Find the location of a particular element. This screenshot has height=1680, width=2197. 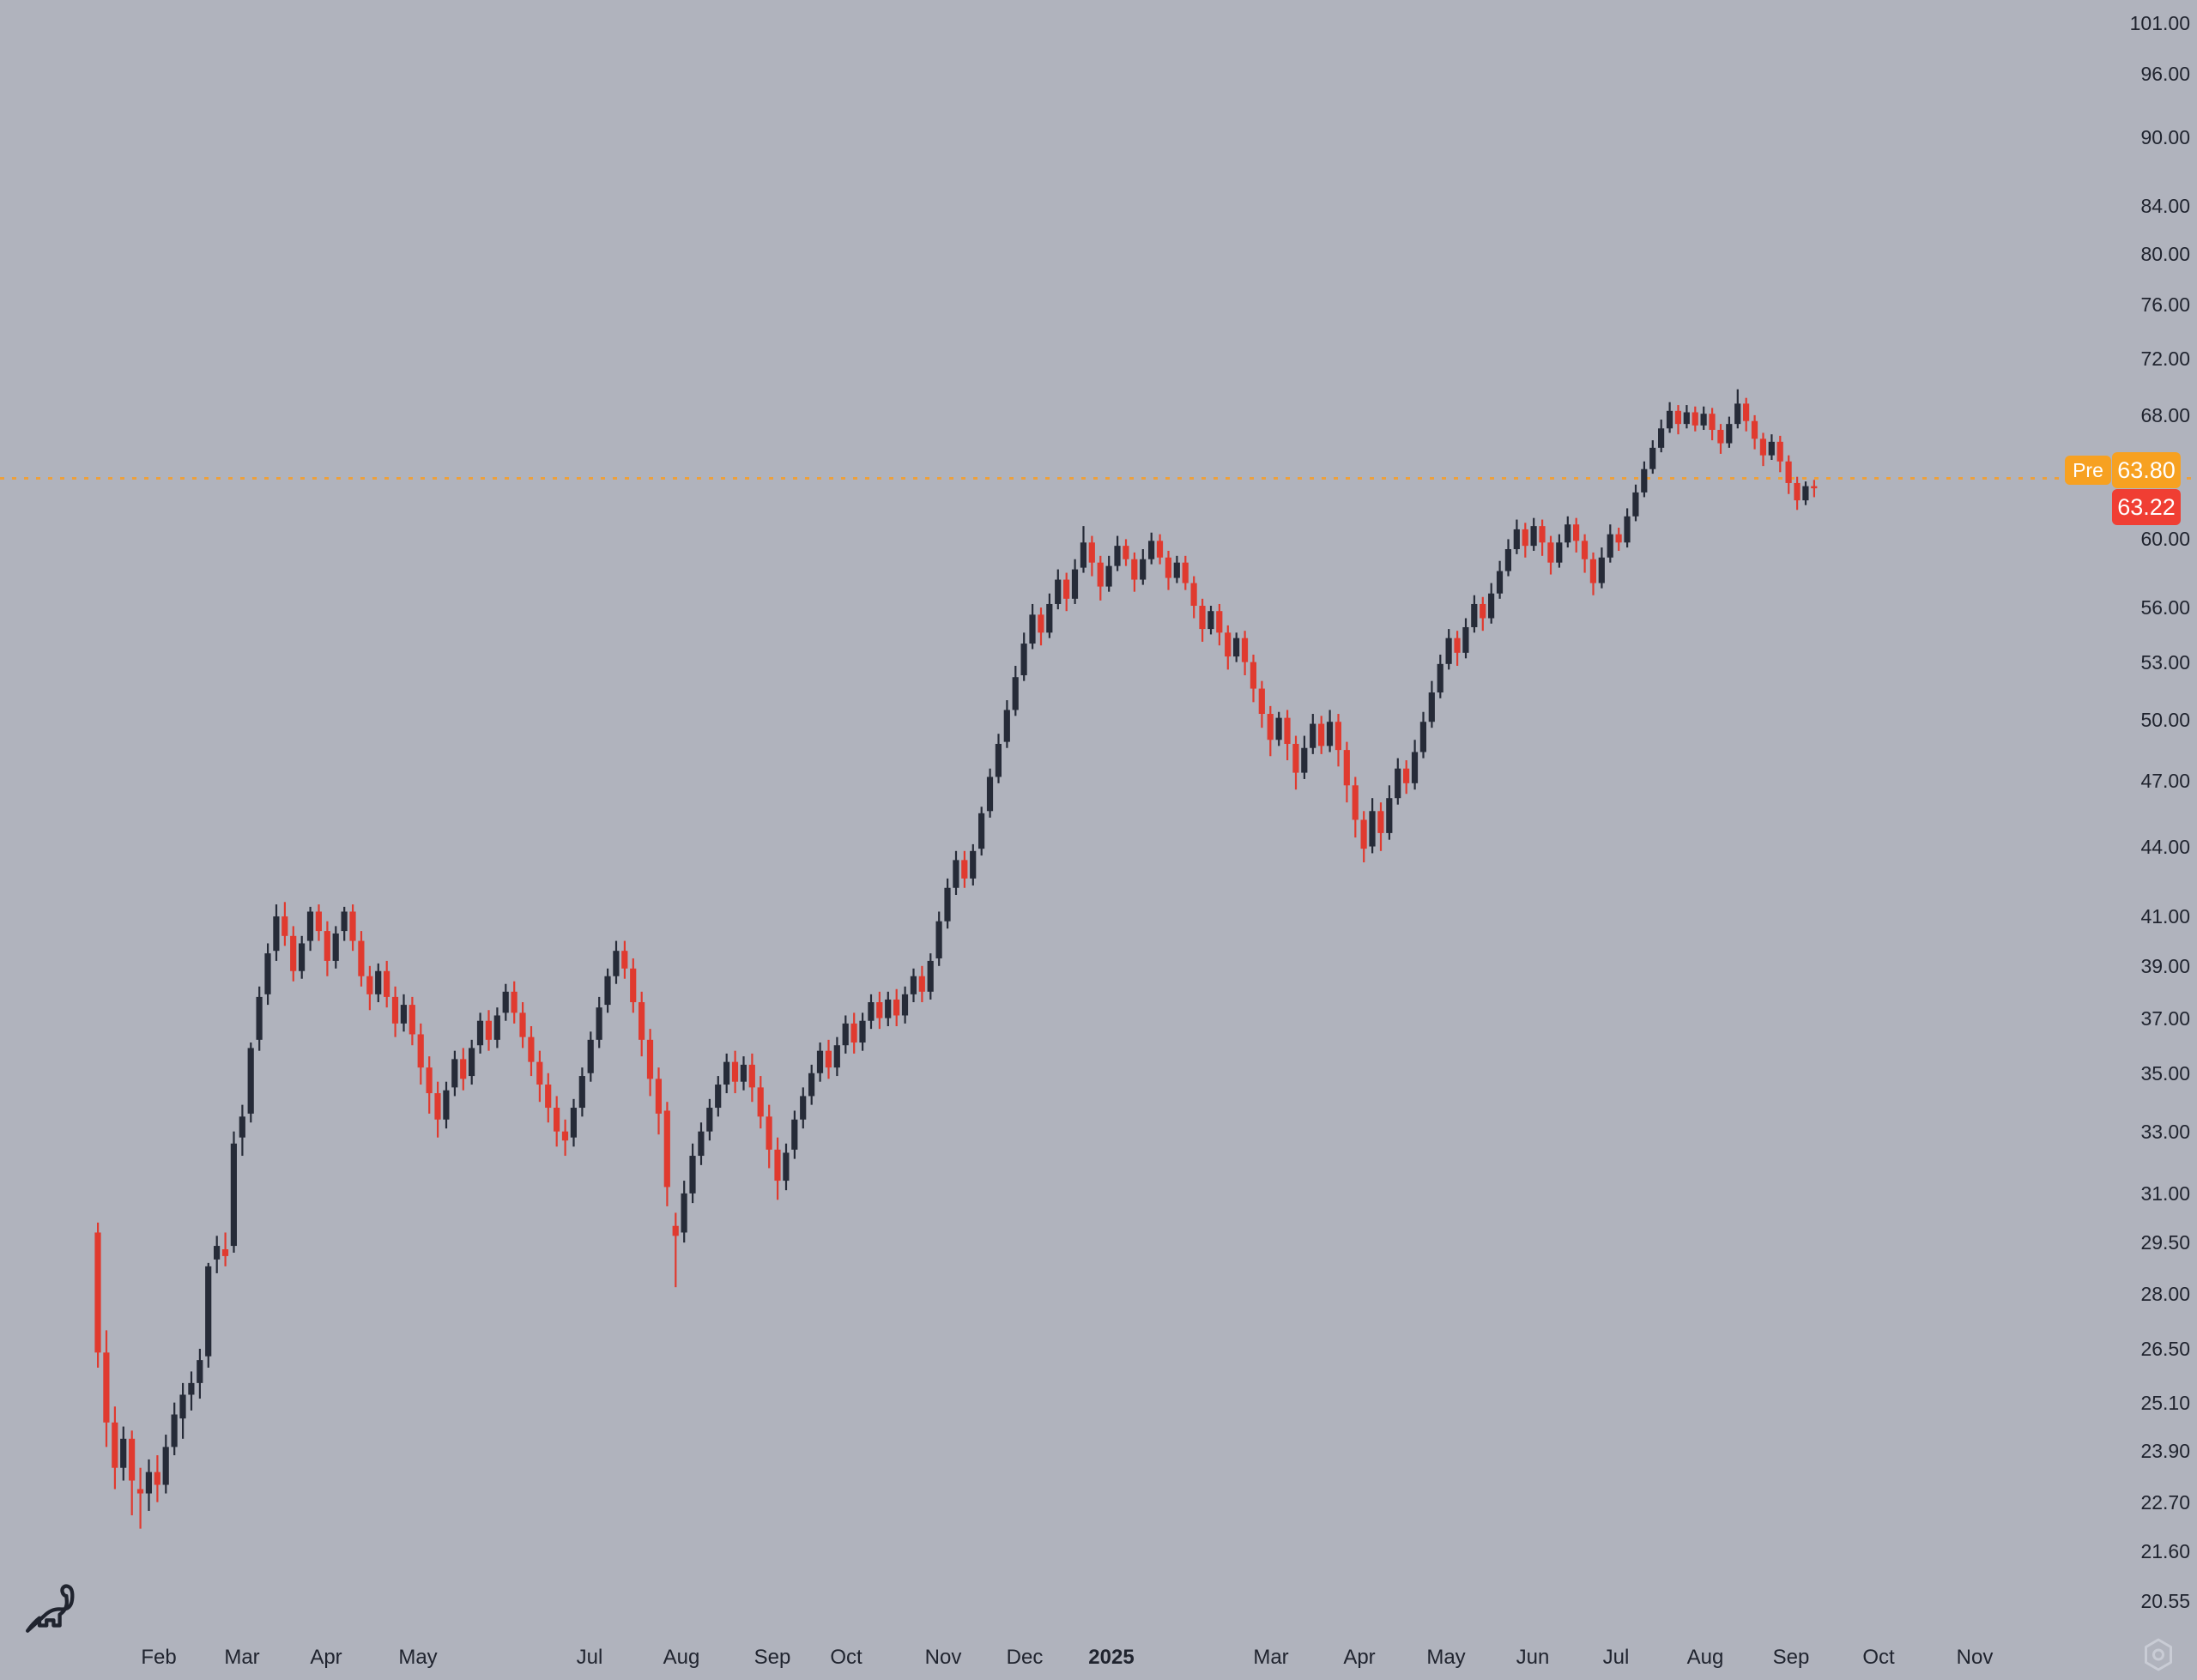

price-tick-label: 39.00 is located at coordinates (2165, 965).